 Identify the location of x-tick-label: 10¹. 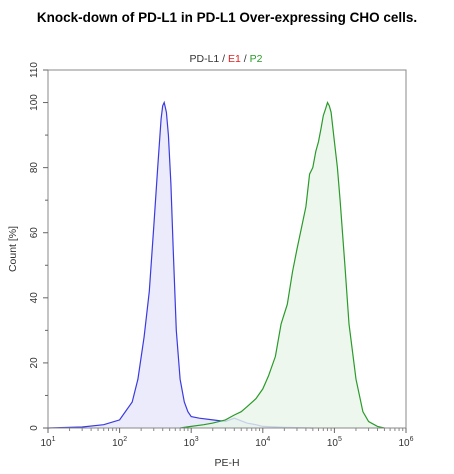
(47, 442).